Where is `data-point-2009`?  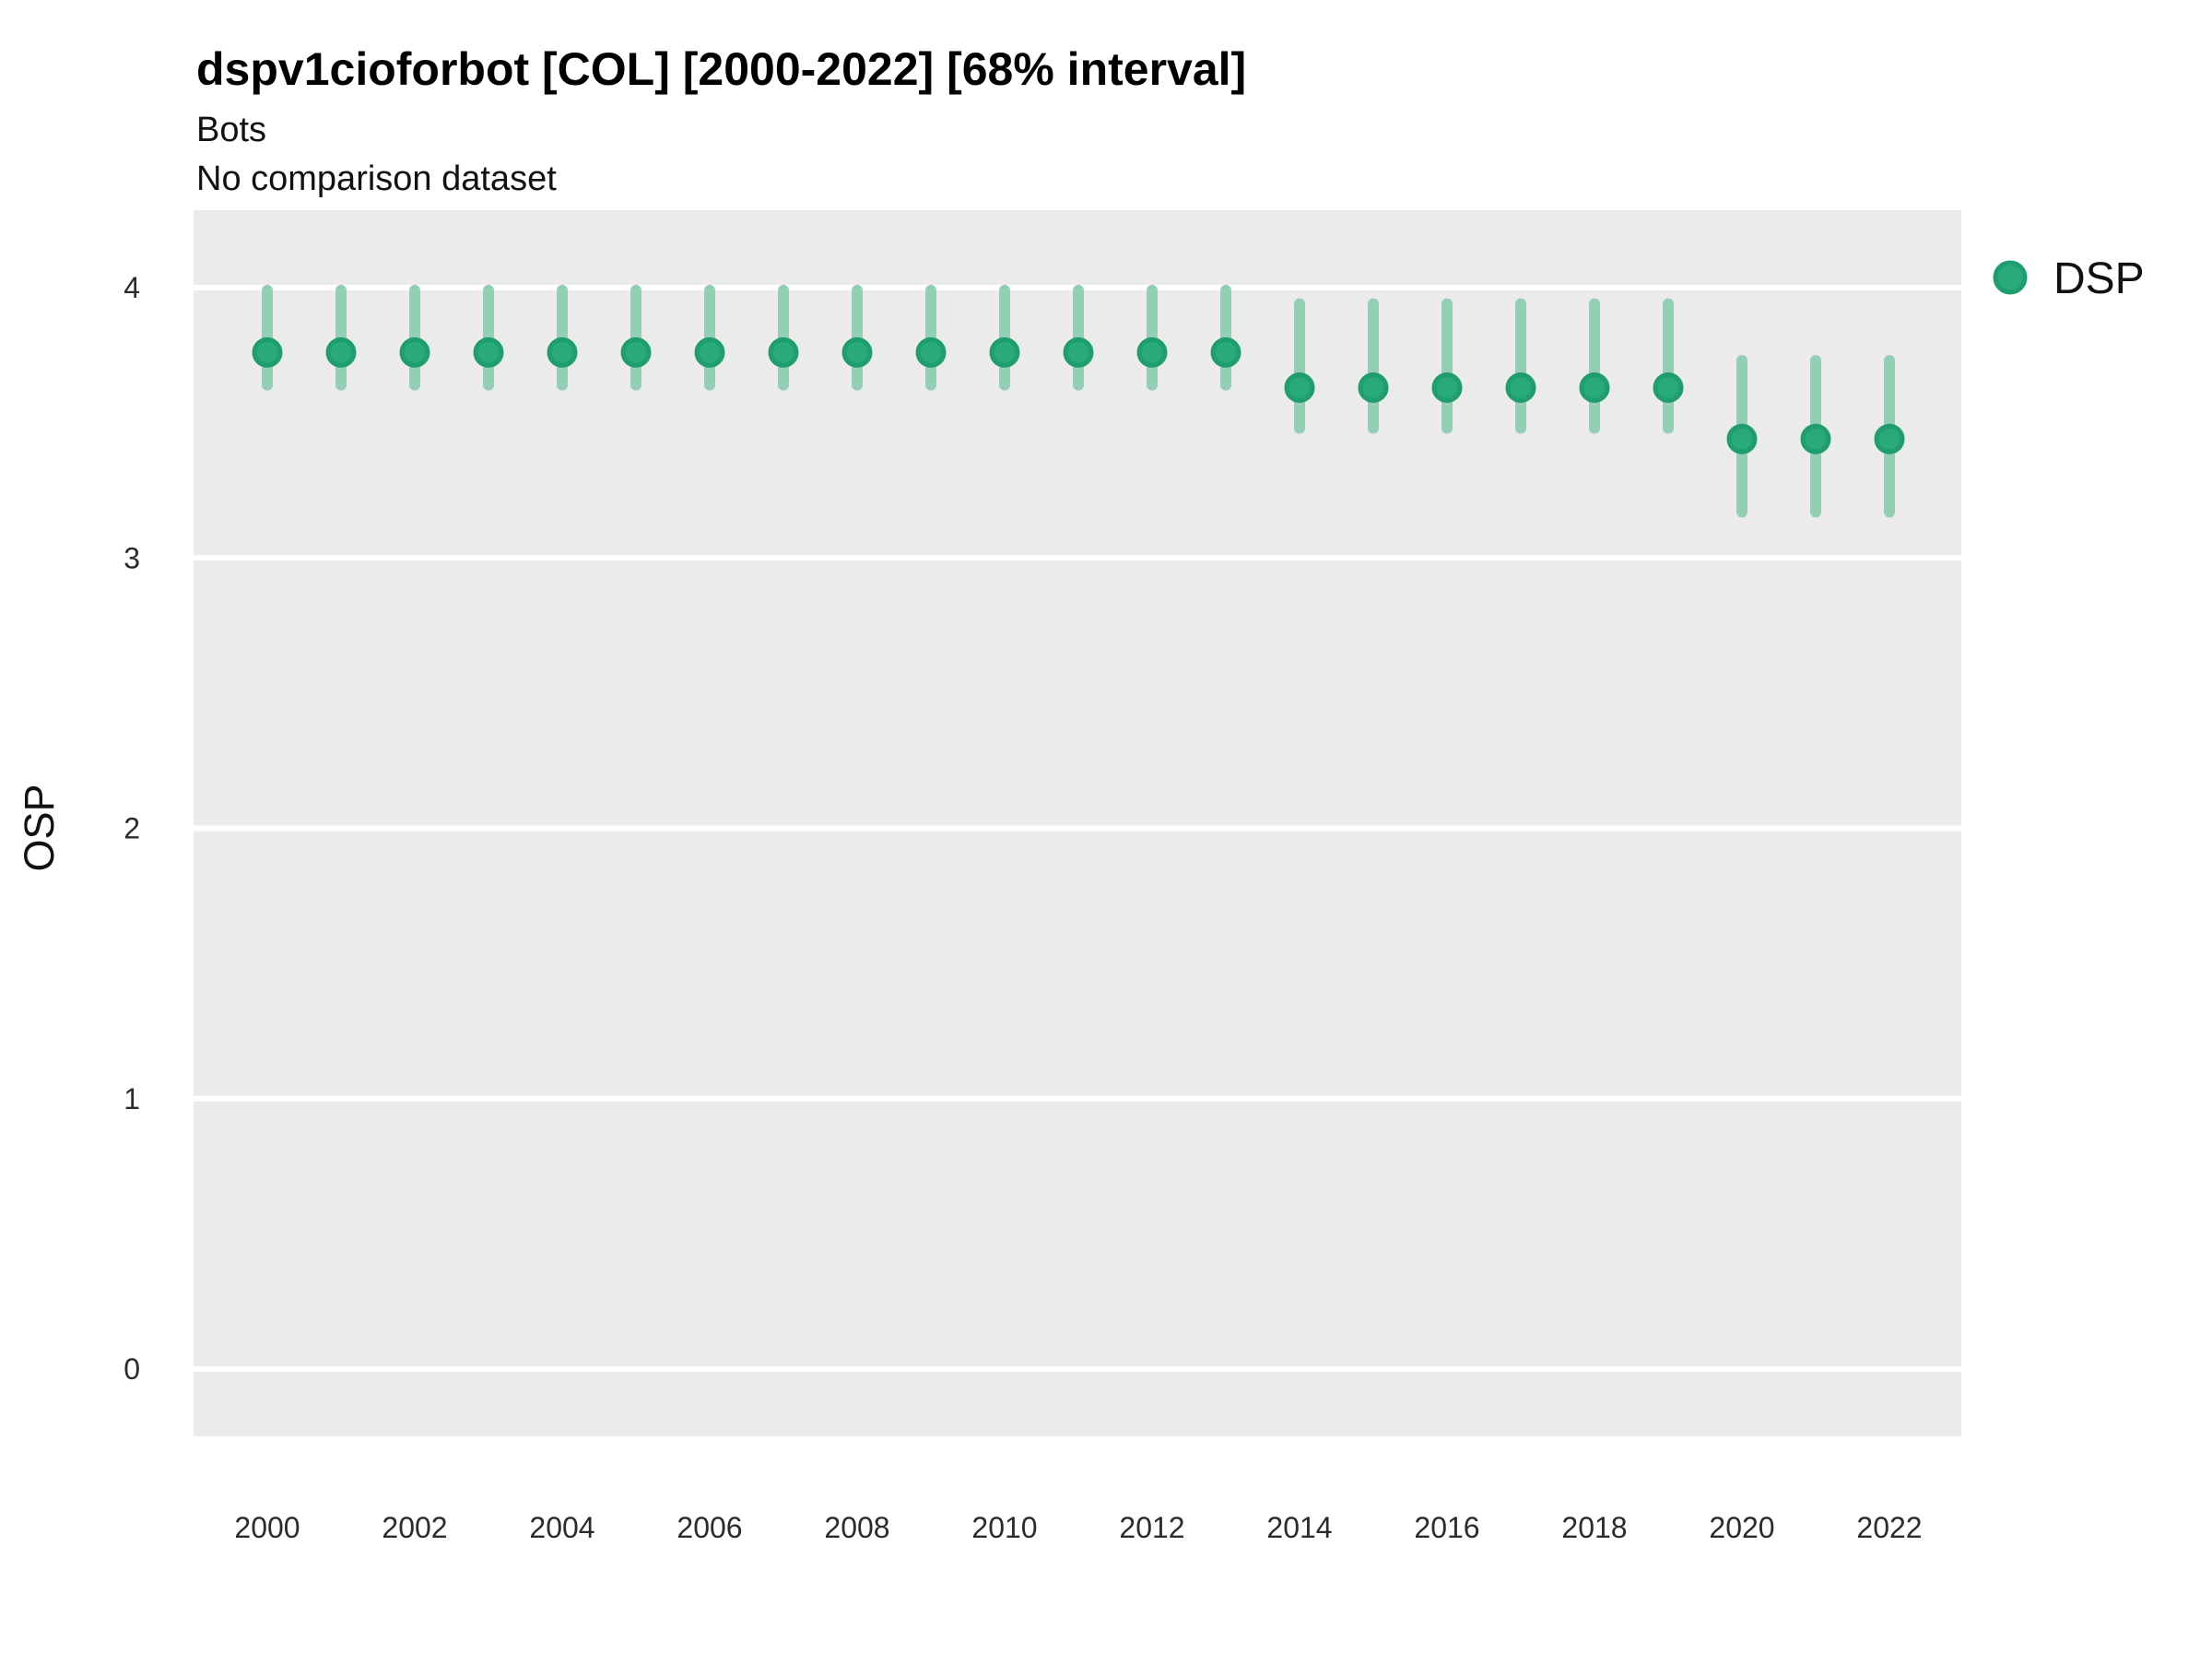 data-point-2009 is located at coordinates (931, 352).